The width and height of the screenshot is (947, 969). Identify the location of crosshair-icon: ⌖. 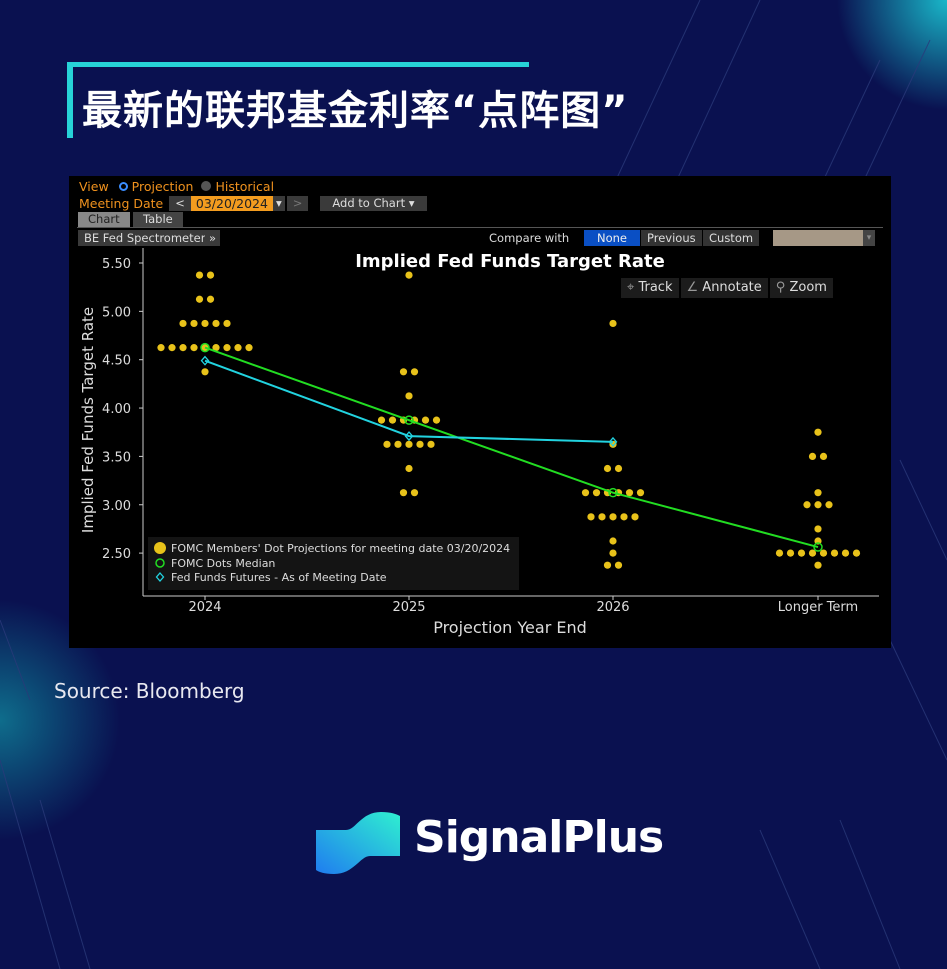
(631, 287).